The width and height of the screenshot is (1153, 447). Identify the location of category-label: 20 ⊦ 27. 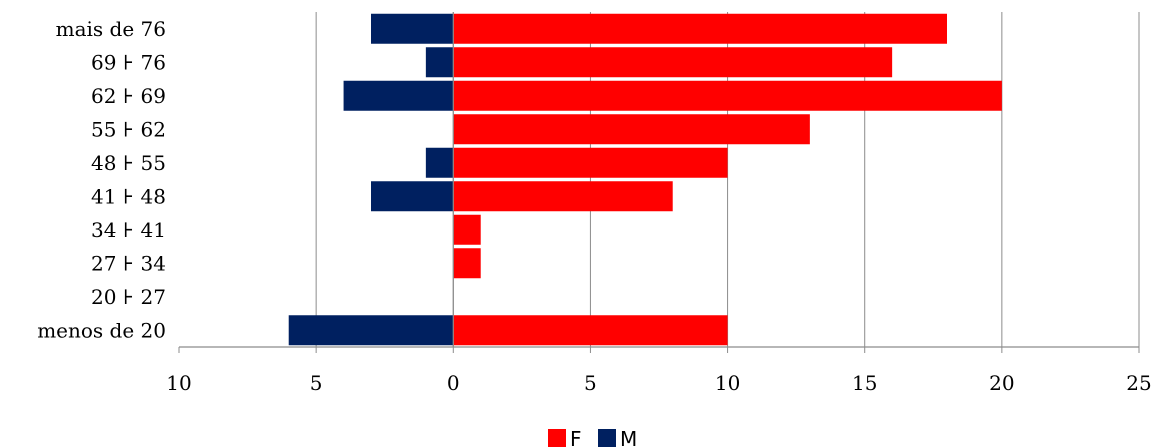
(128, 297).